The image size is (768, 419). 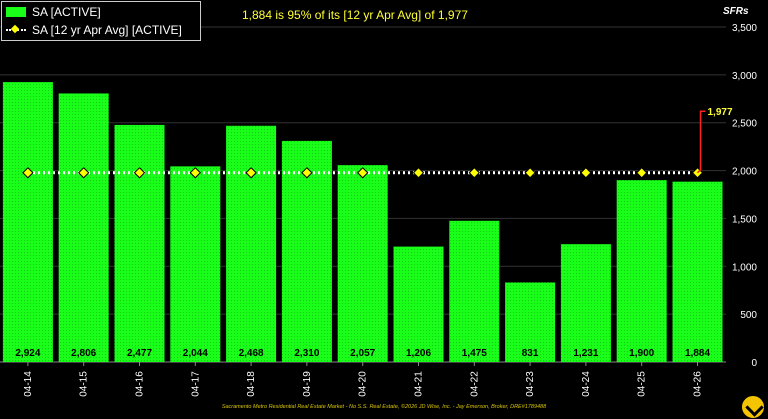 I want to click on bar-data-label: 1,475, so click(x=474, y=353).